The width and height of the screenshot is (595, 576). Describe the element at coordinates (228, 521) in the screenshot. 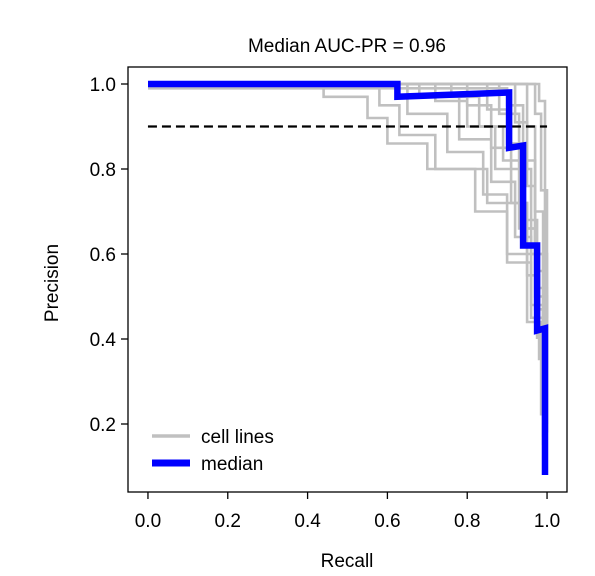

I see `x-tick-label: 0.2` at that location.